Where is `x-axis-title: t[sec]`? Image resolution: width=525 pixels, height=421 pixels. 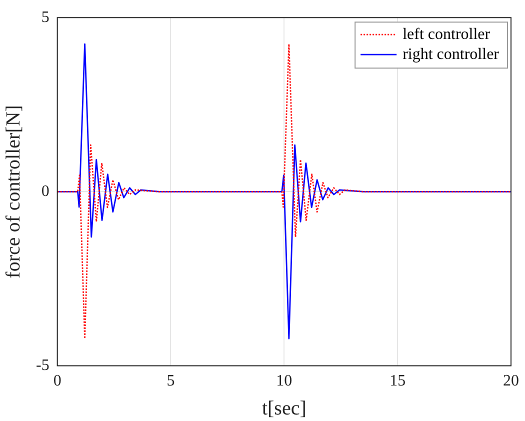 x-axis-title: t[sec] is located at coordinates (284, 408).